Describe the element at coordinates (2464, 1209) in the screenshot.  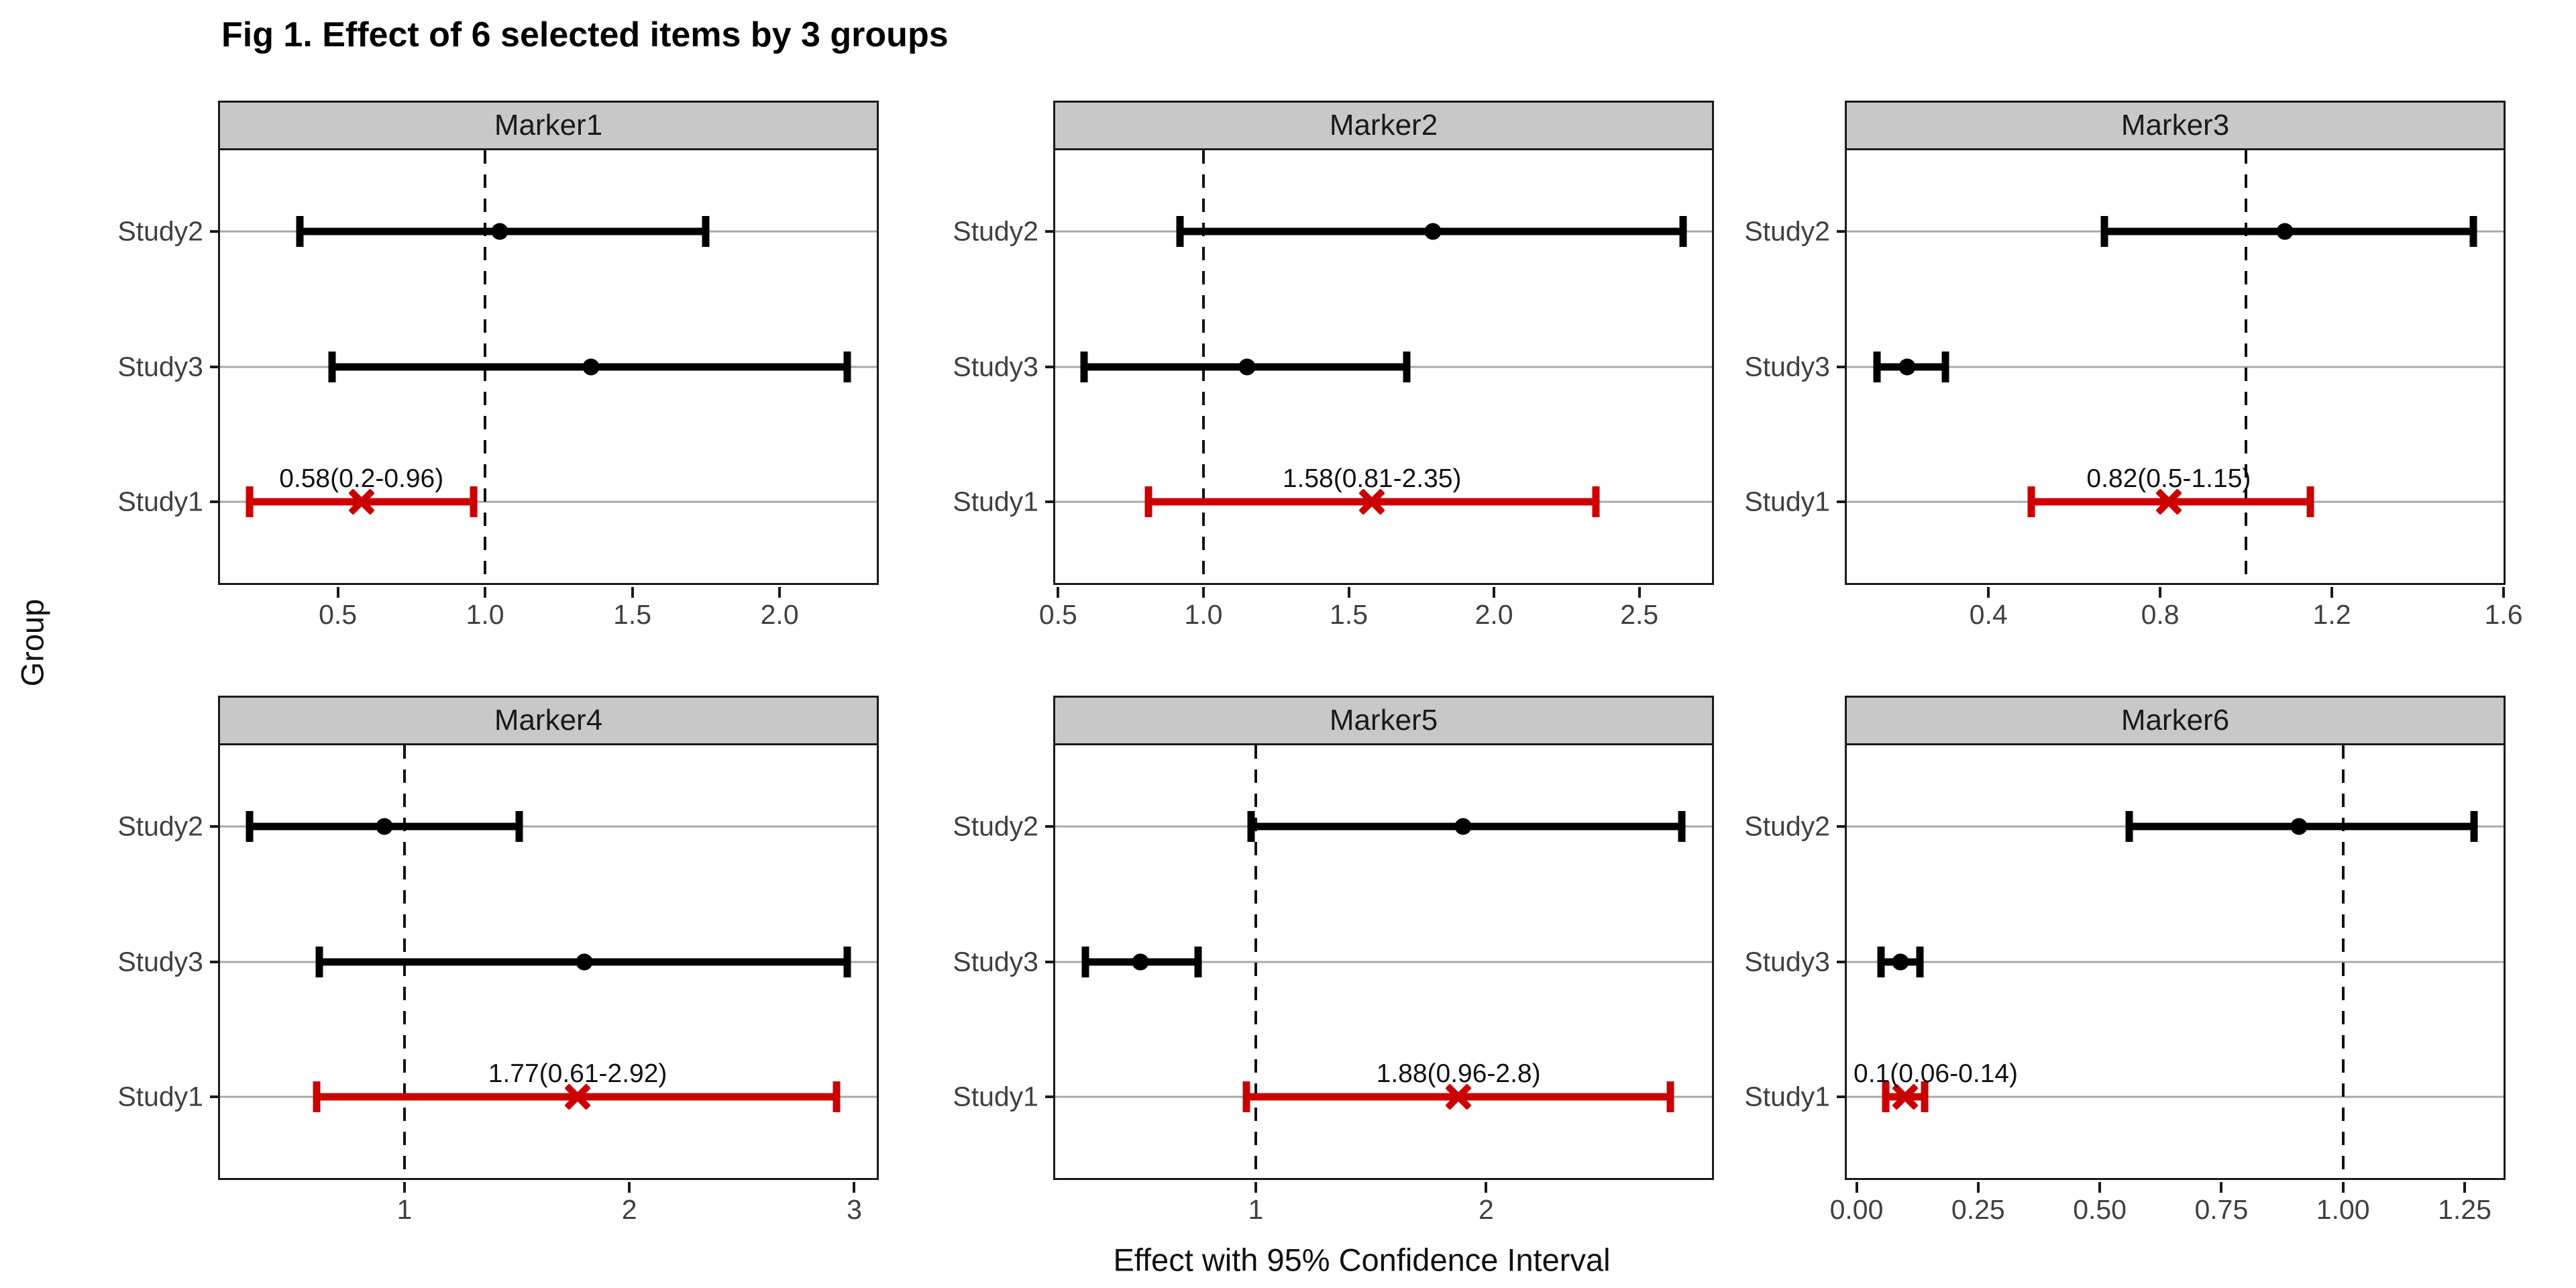
I see `x-tick-label: 1.25` at that location.